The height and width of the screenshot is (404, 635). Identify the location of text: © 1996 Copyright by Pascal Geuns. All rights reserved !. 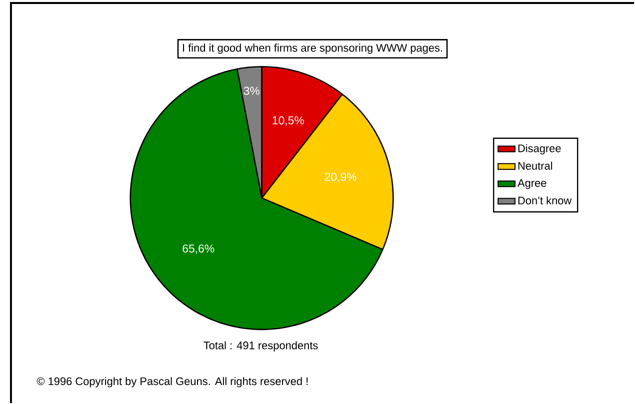
(172, 382).